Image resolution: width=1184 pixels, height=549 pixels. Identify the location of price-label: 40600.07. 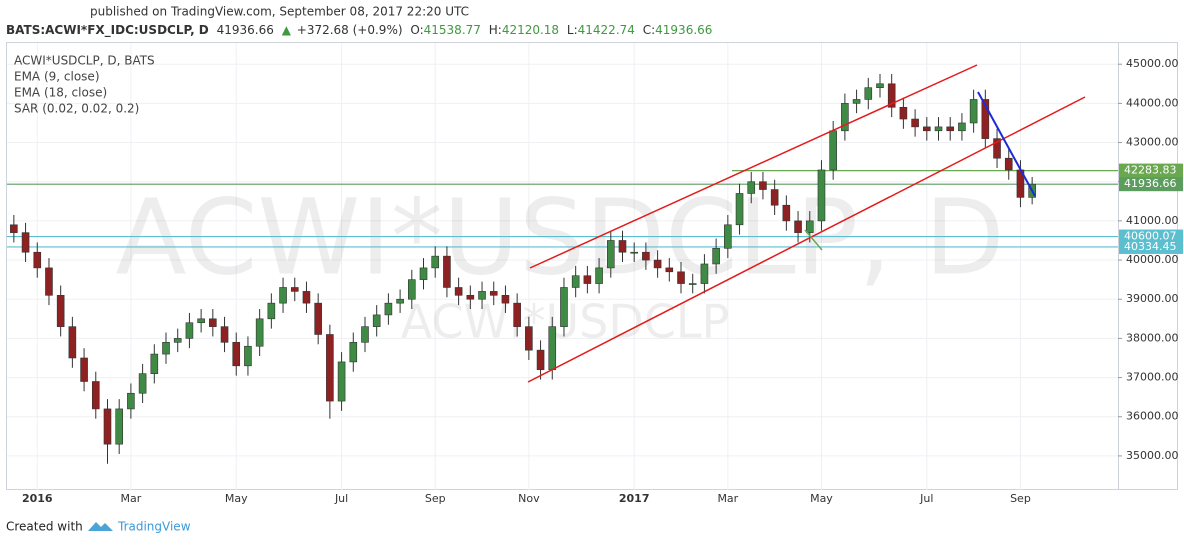
(1150, 236).